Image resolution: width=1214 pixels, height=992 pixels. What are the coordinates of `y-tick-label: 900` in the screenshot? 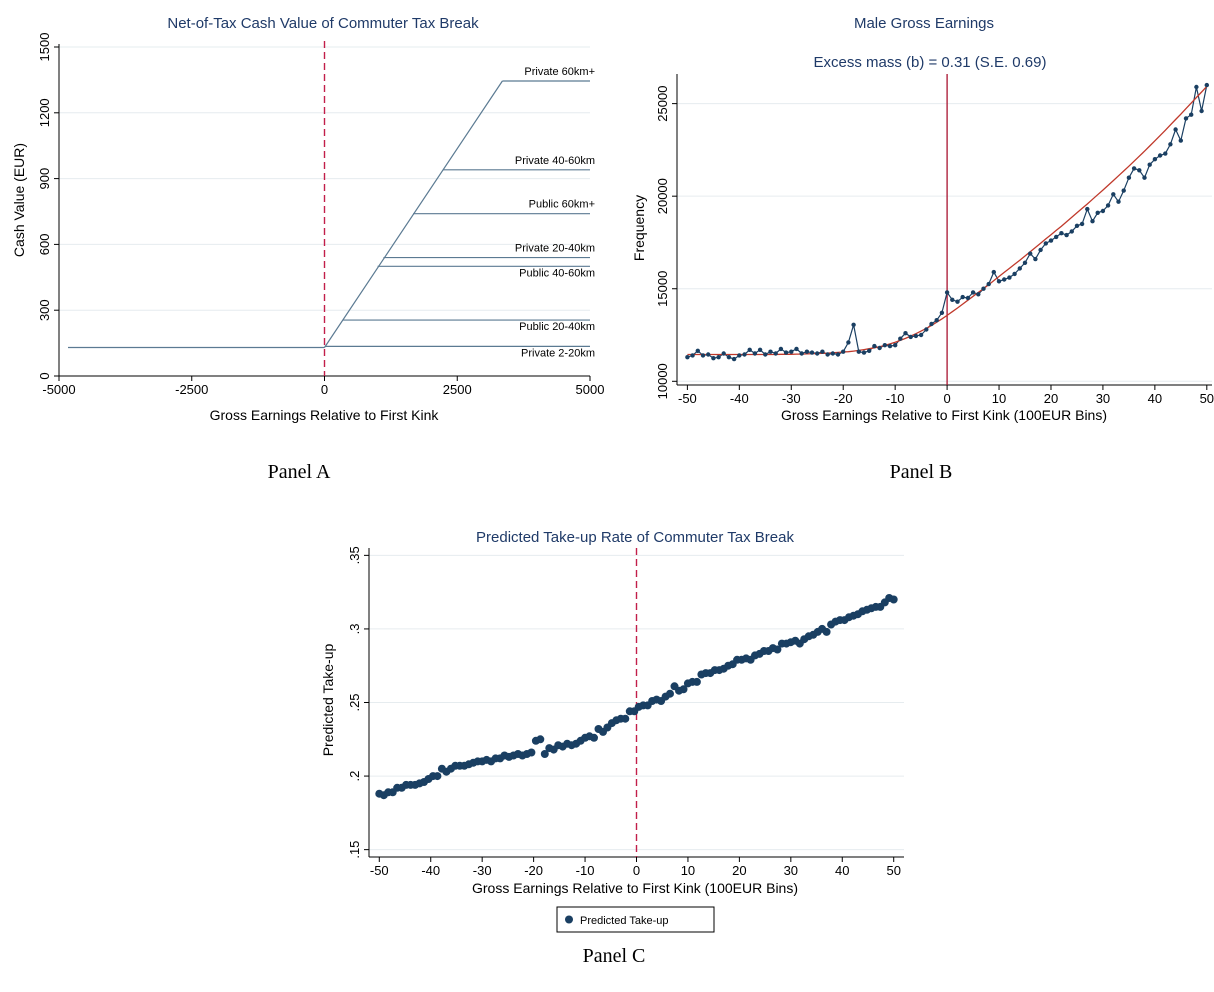 It's located at (44, 179).